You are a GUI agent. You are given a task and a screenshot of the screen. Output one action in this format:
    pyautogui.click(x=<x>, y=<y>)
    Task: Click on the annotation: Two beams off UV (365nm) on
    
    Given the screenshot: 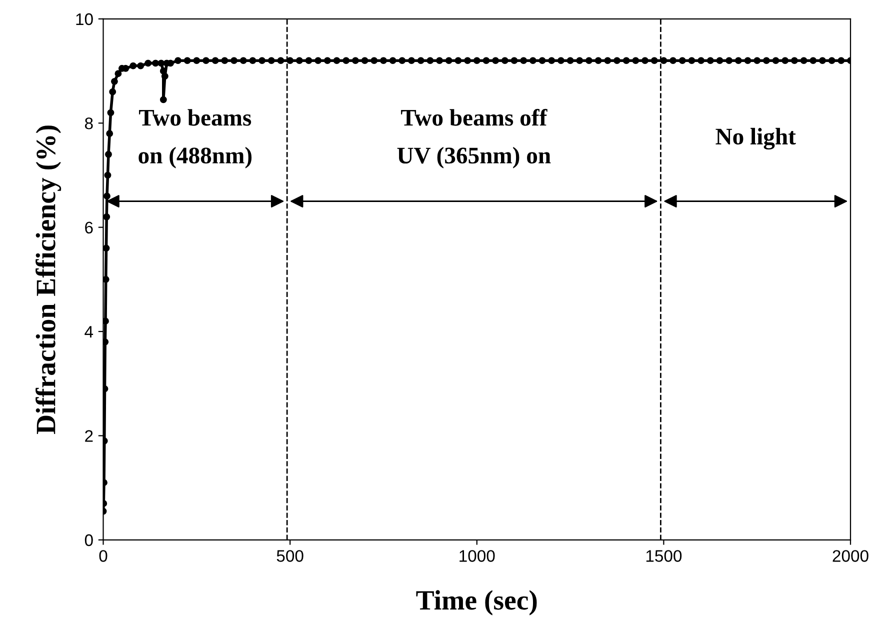 What is the action you would take?
    pyautogui.click(x=474, y=138)
    